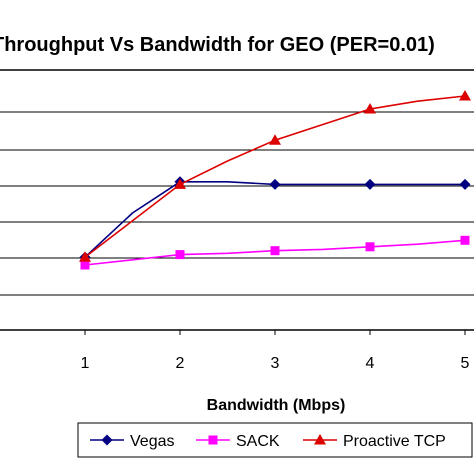 Image resolution: width=474 pixels, height=474 pixels. Describe the element at coordinates (180, 183) in the screenshot. I see `point-proactive-tcp-x2` at that location.